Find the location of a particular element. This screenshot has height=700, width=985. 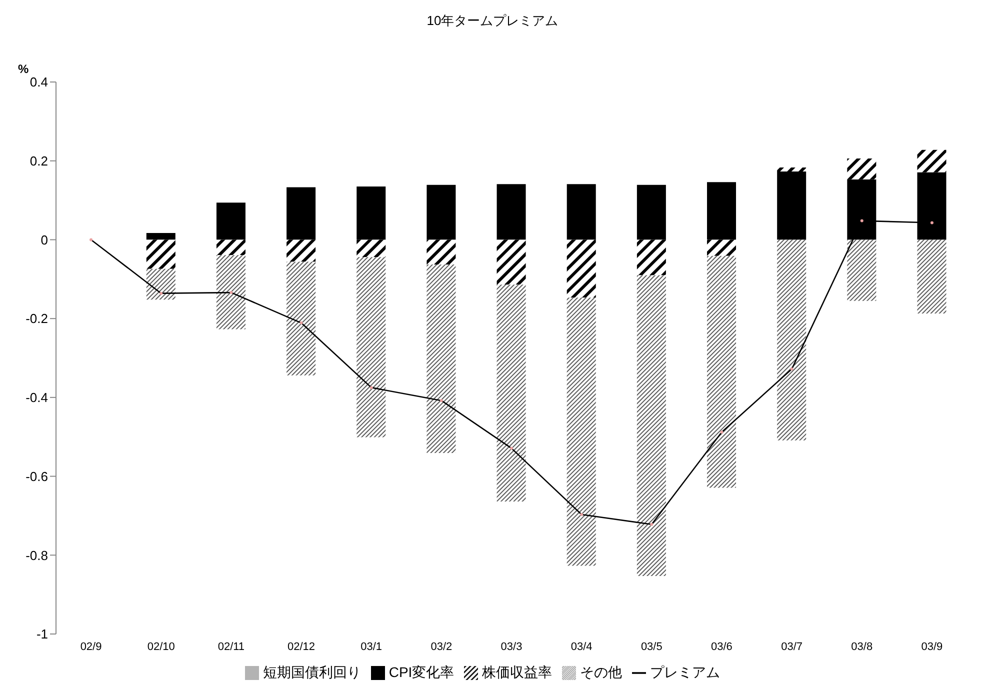

y-tick-label: -0.6 is located at coordinates (37, 476).